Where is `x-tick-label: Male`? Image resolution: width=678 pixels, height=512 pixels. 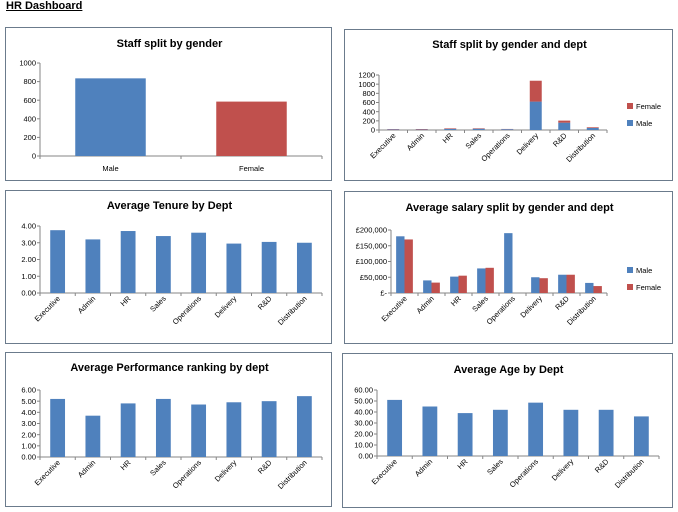 x-tick-label: Male is located at coordinates (110, 168).